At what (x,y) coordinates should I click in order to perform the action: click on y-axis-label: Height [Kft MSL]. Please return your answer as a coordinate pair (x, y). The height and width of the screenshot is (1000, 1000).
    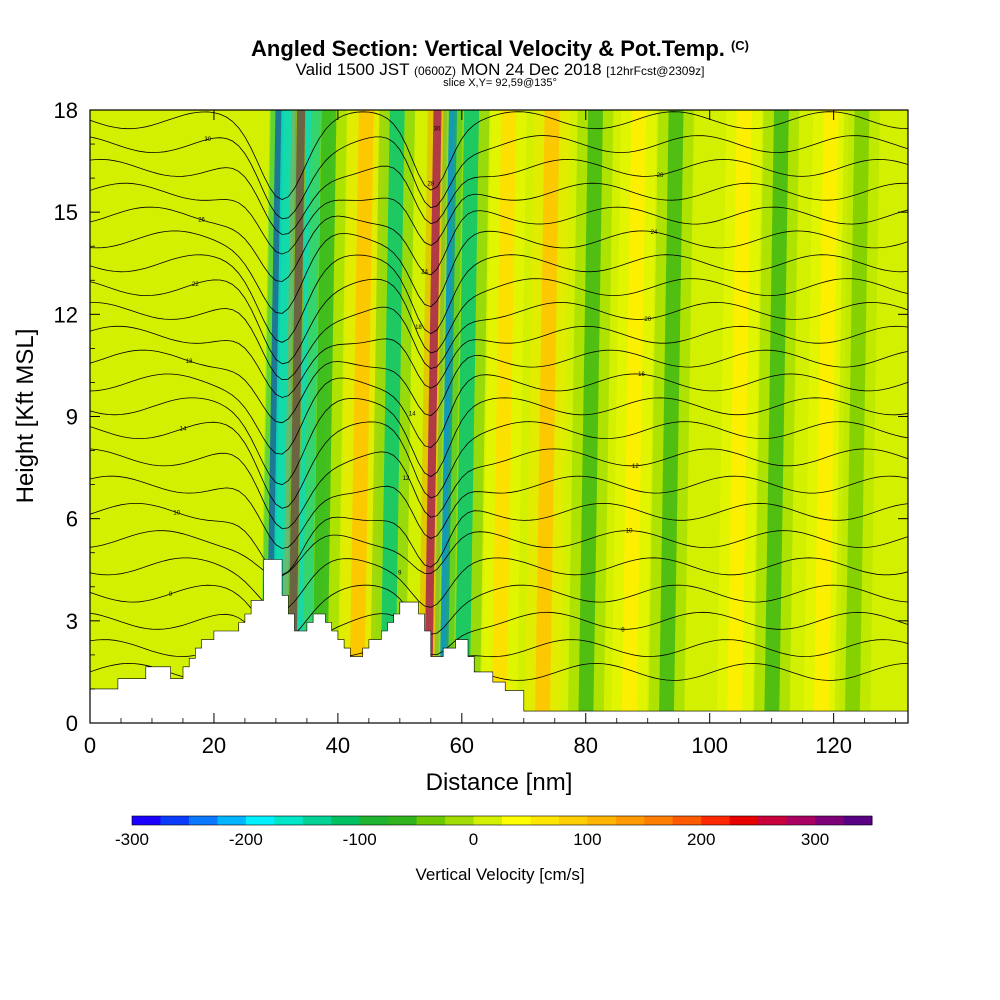
    Looking at the image, I should click on (25, 416).